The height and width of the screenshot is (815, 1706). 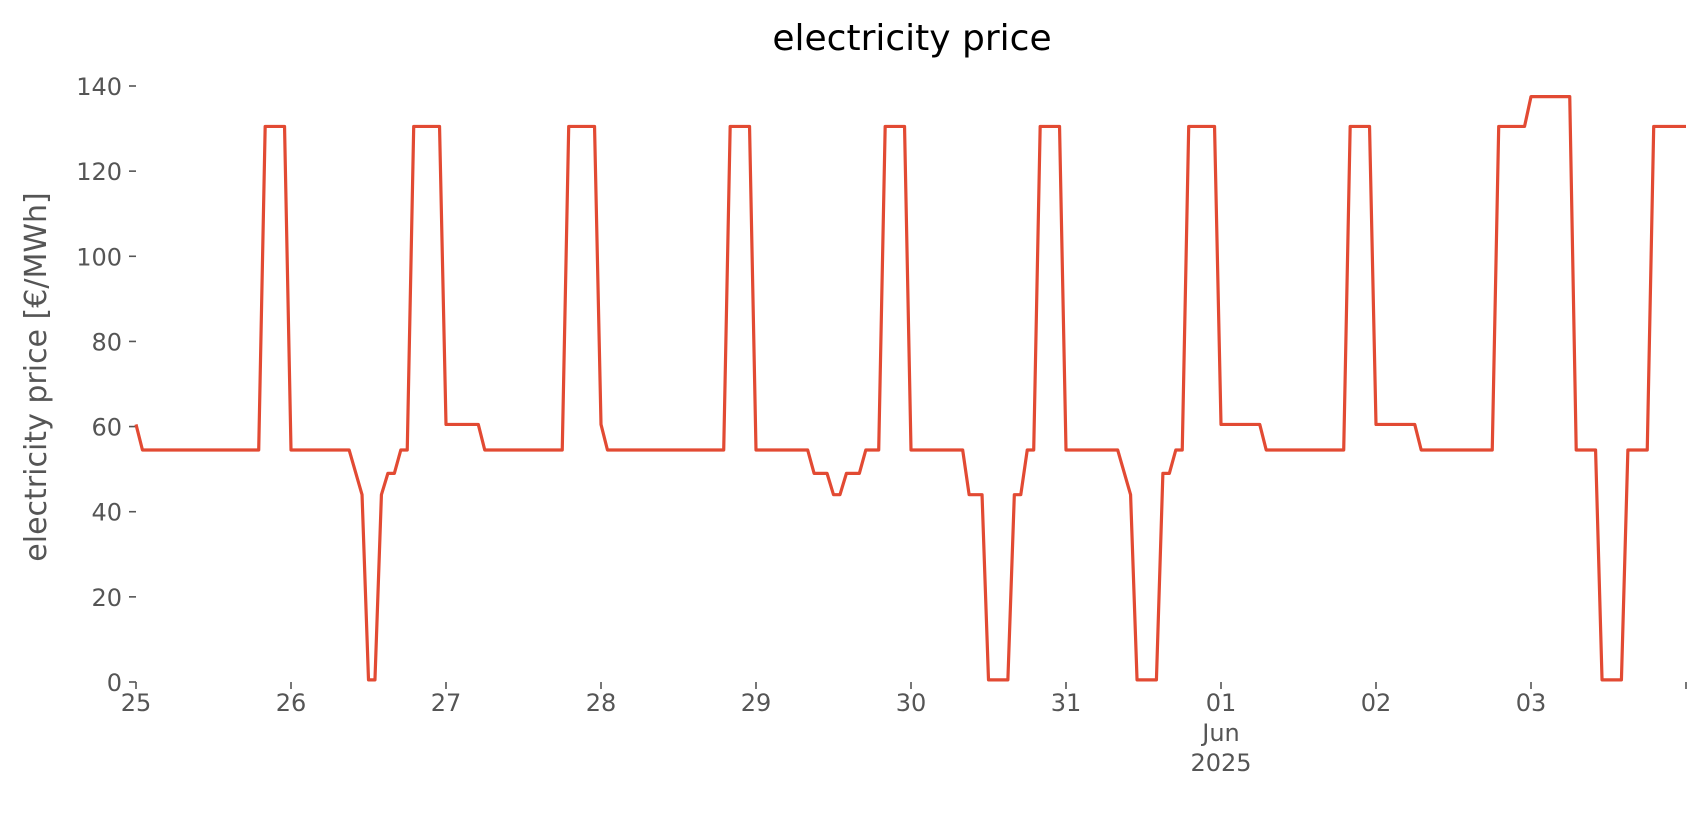 What do you see at coordinates (106, 598) in the screenshot?
I see `y-tick-label: 20` at bounding box center [106, 598].